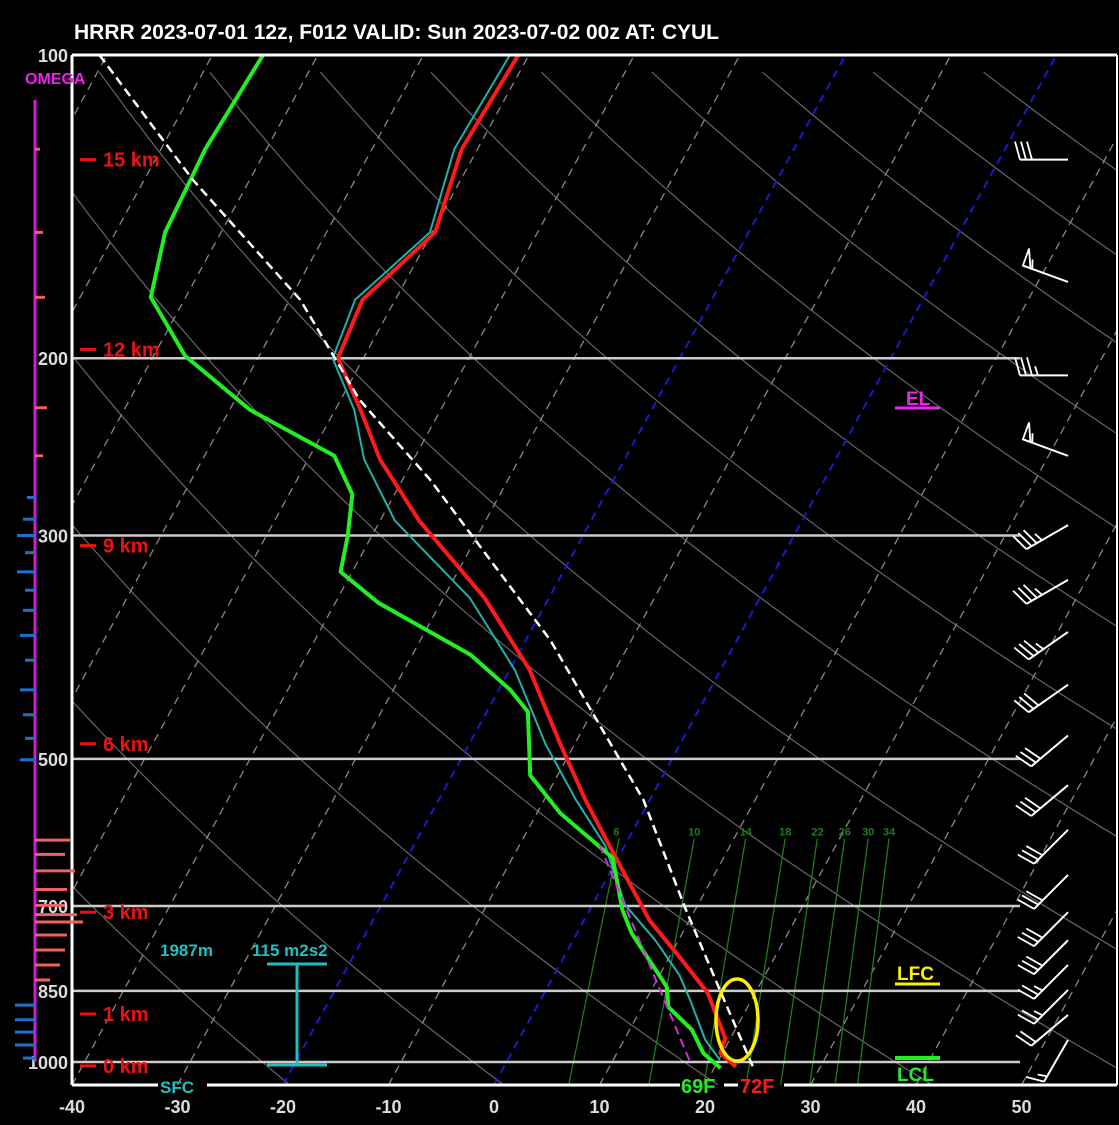 Image resolution: width=1119 pixels, height=1125 pixels. I want to click on mixing-ratio-label: 22, so click(817, 833).